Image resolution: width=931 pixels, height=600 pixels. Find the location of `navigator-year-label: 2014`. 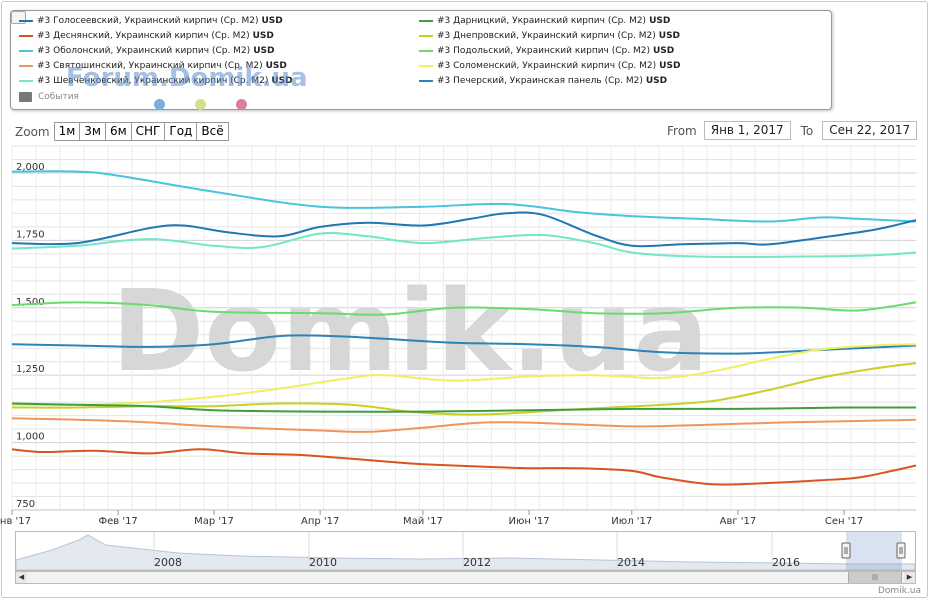

navigator-year-label: 2014 is located at coordinates (631, 562).